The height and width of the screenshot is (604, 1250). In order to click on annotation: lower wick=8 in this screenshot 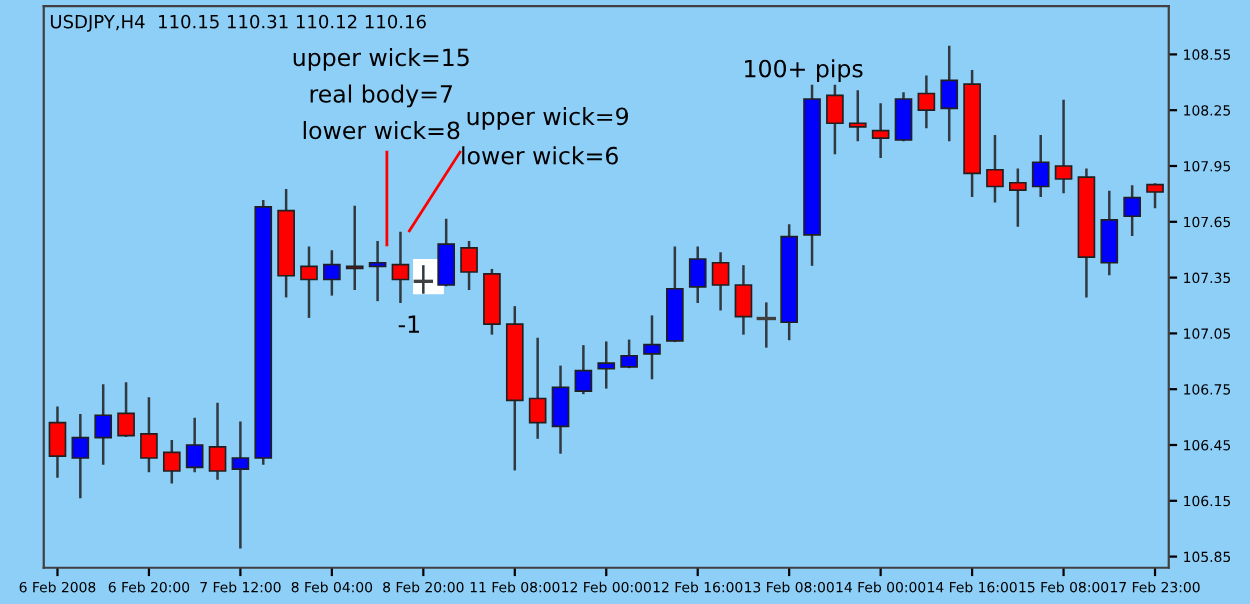, I will do `click(381, 130)`.